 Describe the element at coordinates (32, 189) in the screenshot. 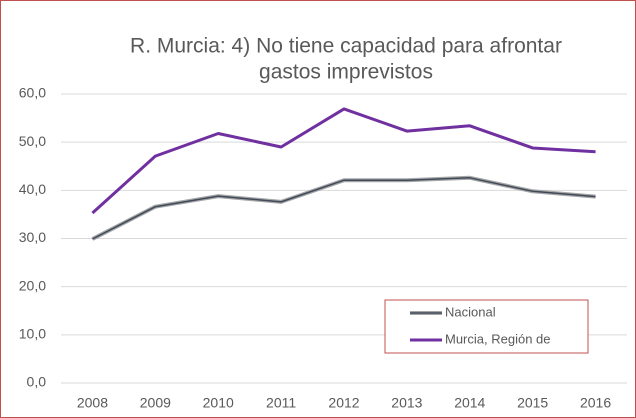

I see `y-tick-label: 40,0` at that location.